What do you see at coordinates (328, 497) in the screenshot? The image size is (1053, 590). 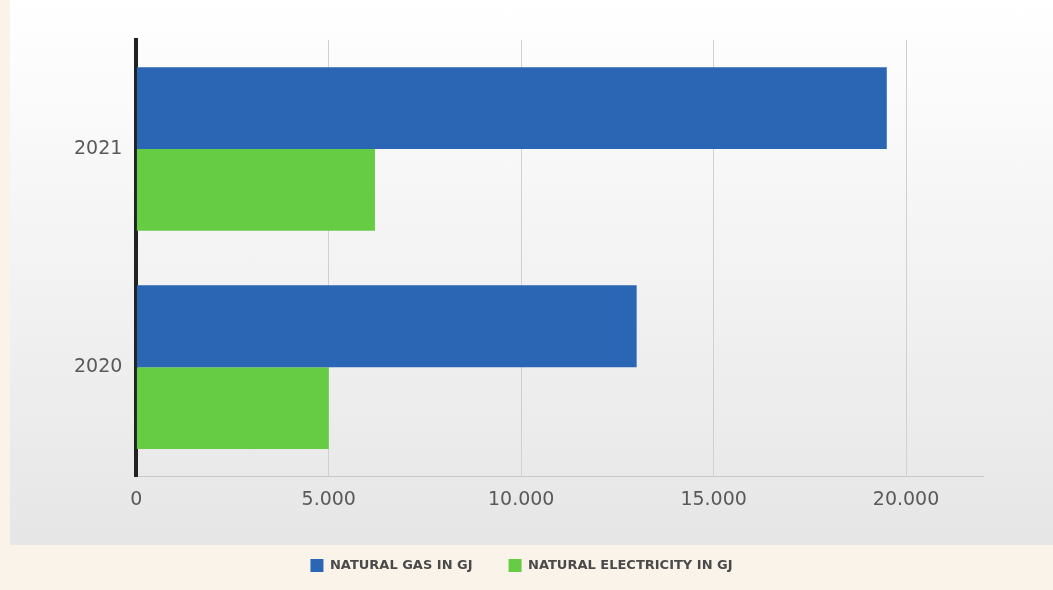 I see `x-tick-label: 5.000` at bounding box center [328, 497].